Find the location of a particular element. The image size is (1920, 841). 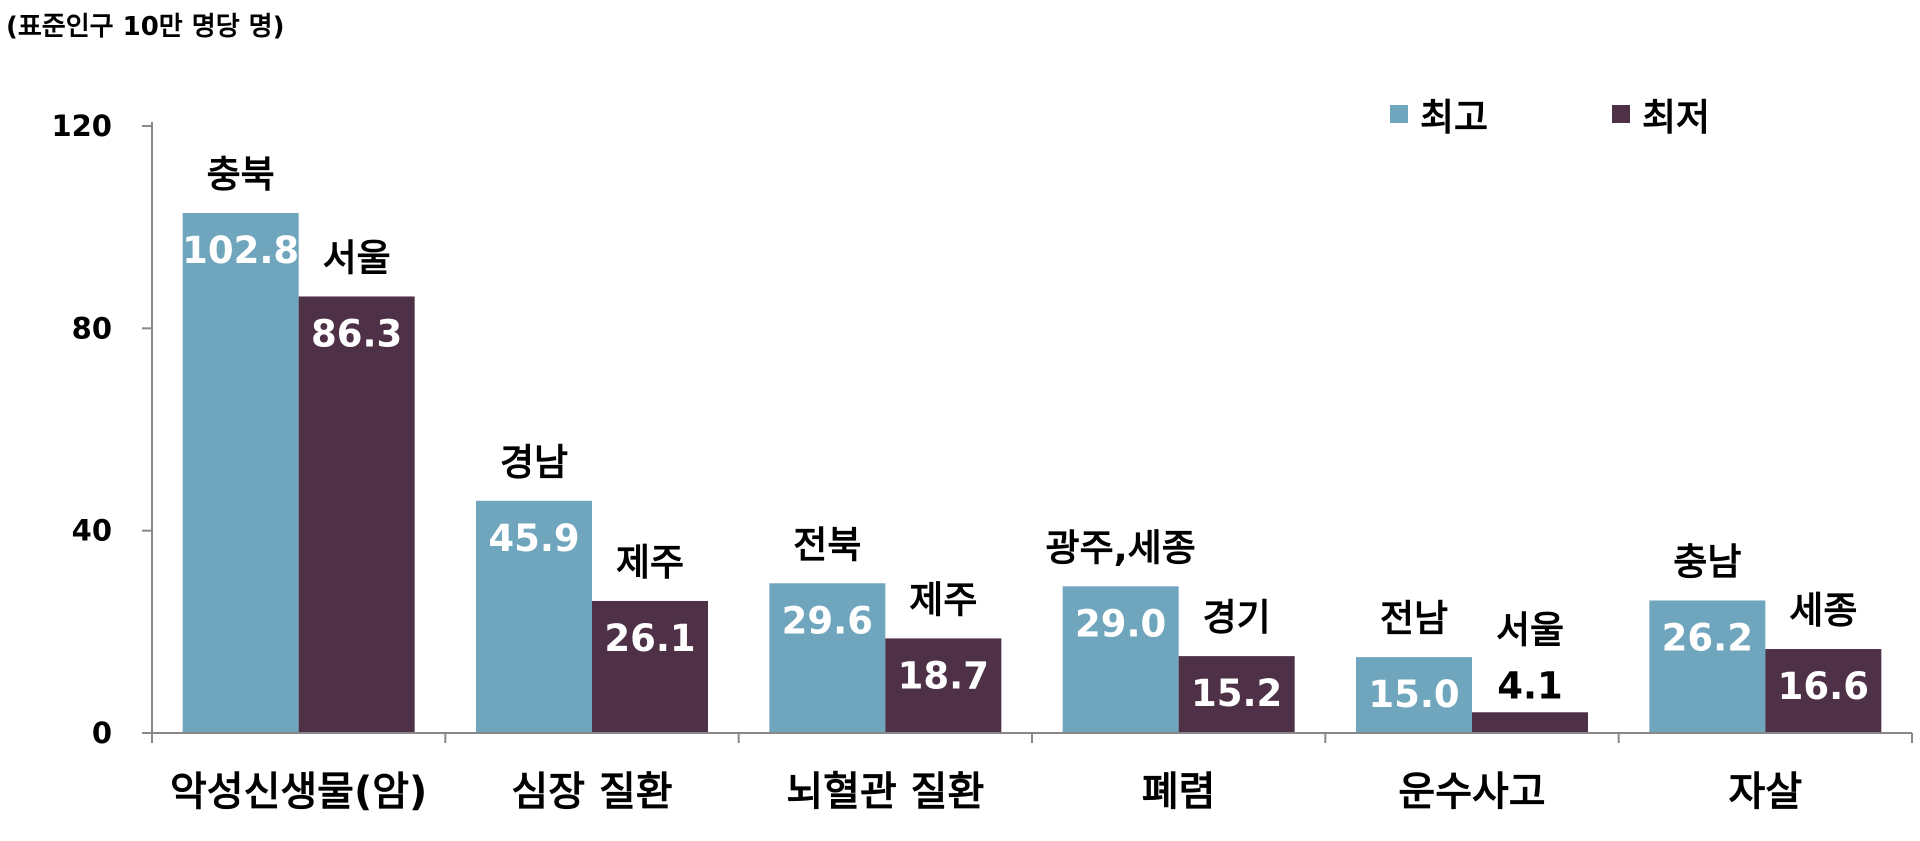

value-label: 86.3 is located at coordinates (356, 333).